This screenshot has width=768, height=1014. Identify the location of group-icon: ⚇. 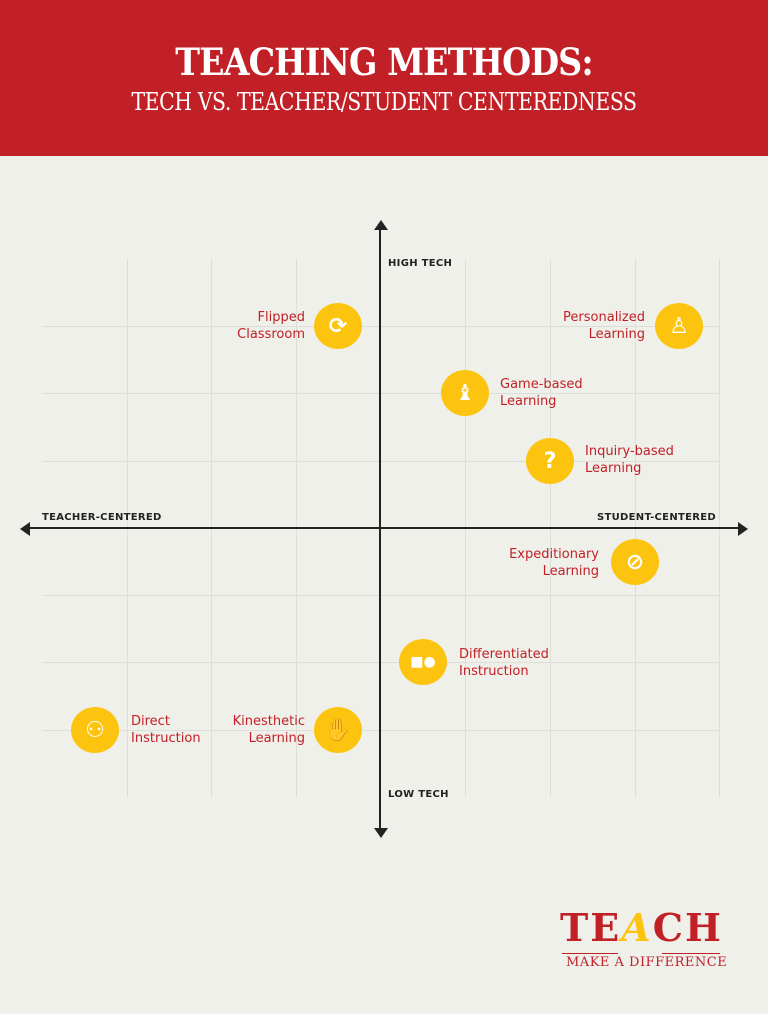
(95, 730).